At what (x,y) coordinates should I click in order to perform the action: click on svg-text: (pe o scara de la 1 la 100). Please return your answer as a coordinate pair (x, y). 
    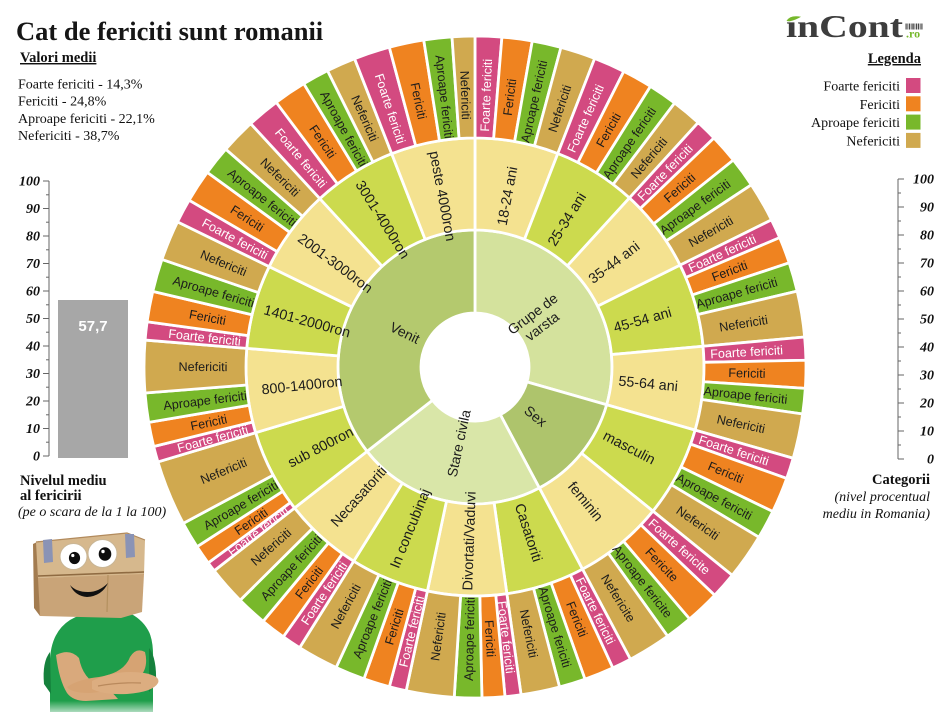
    Looking at the image, I should click on (92, 512).